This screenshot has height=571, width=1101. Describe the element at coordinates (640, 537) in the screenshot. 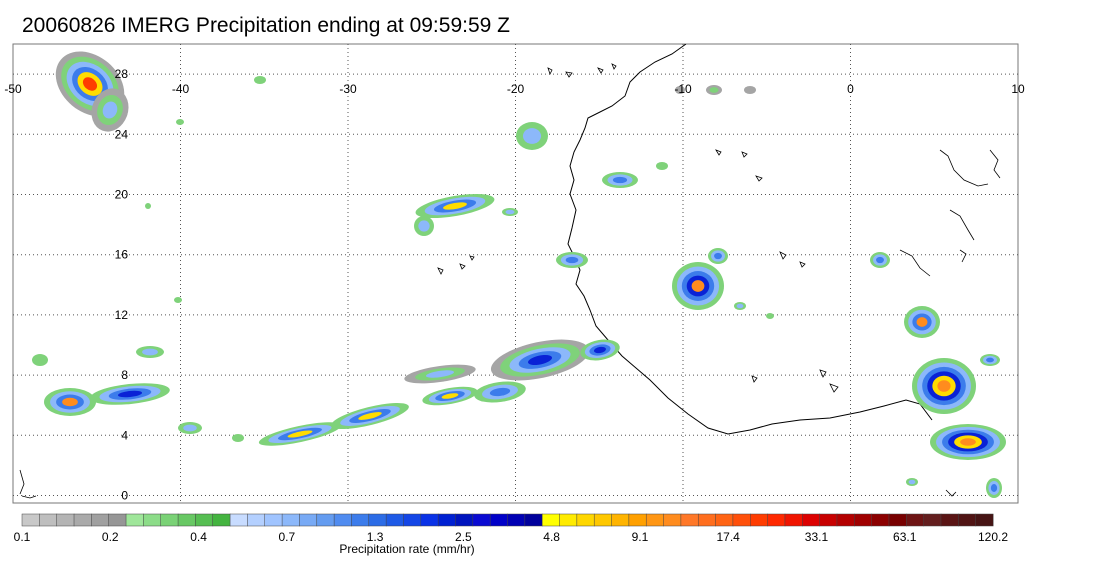

I see `colorbar-tick-label: 9.1` at that location.